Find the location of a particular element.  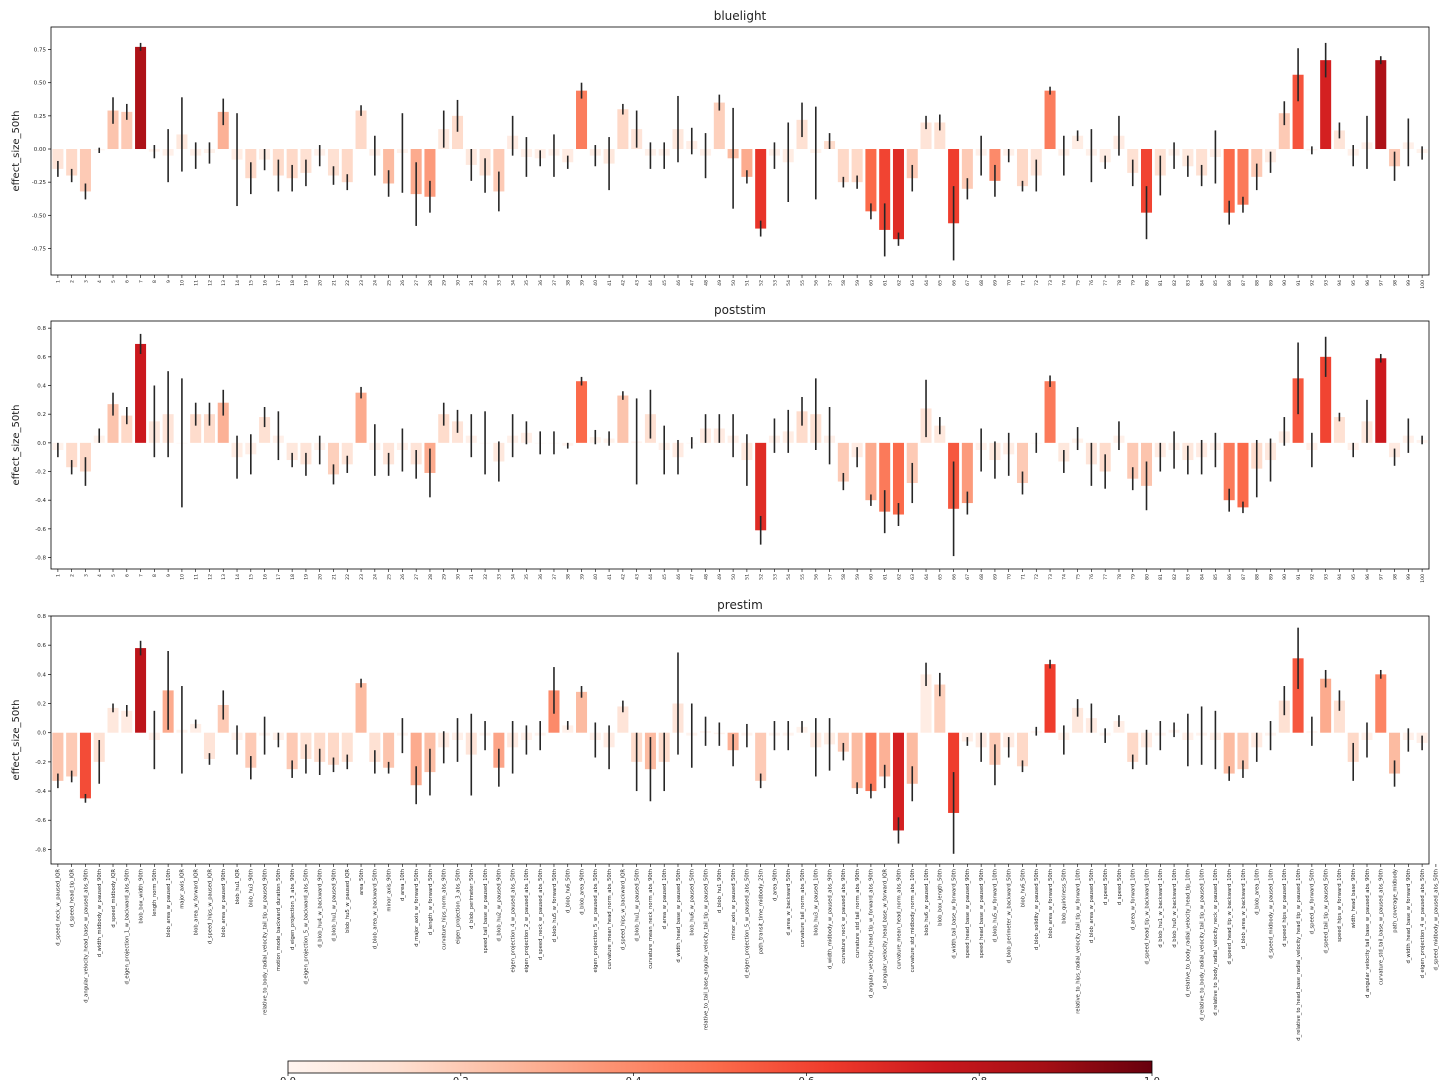

x-tick-label: 52 is located at coordinates (761, 577).